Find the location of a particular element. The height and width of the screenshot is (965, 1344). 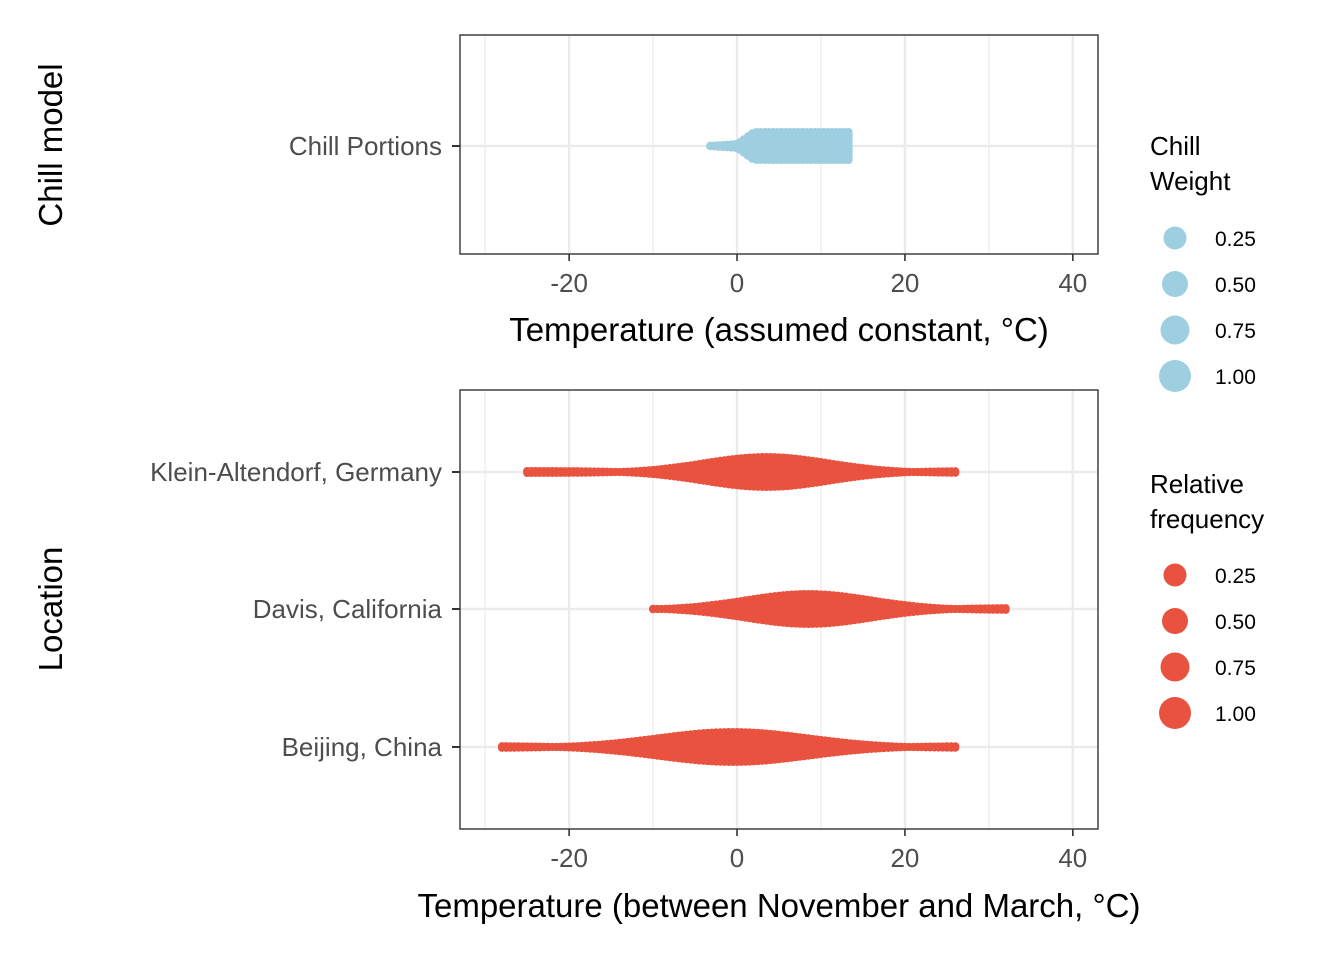

y-axis-title: Chill model is located at coordinates (50, 144).